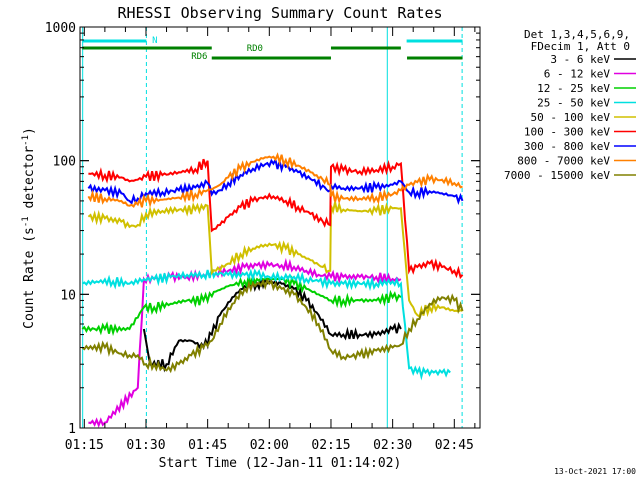 The height and width of the screenshot is (480, 640). What do you see at coordinates (557, 175) in the screenshot?
I see `legend-label: 7000 - 15000 keV` at bounding box center [557, 175].